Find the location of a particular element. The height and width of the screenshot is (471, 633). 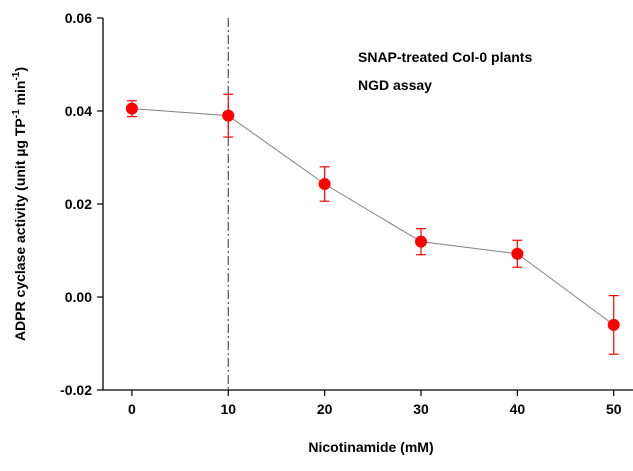

y-axis-title-sup1: -1 is located at coordinates (16, 113).